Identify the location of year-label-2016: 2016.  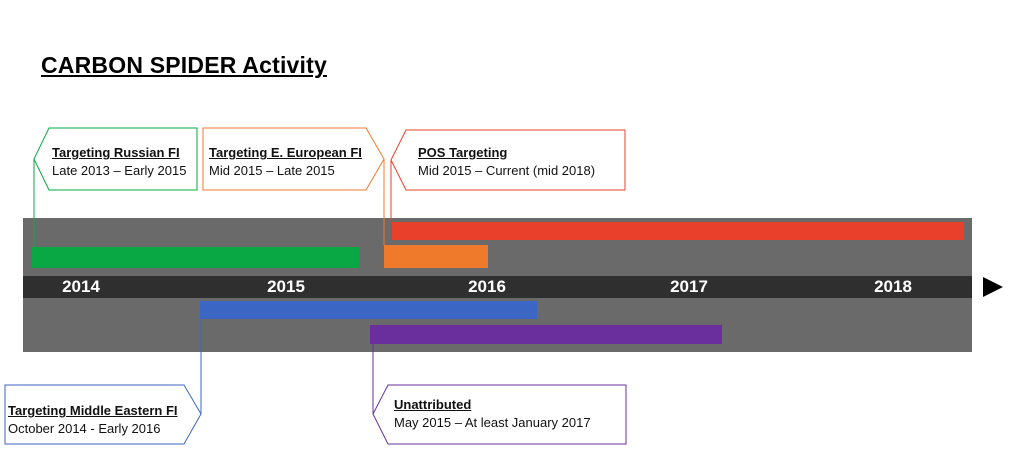
(487, 286).